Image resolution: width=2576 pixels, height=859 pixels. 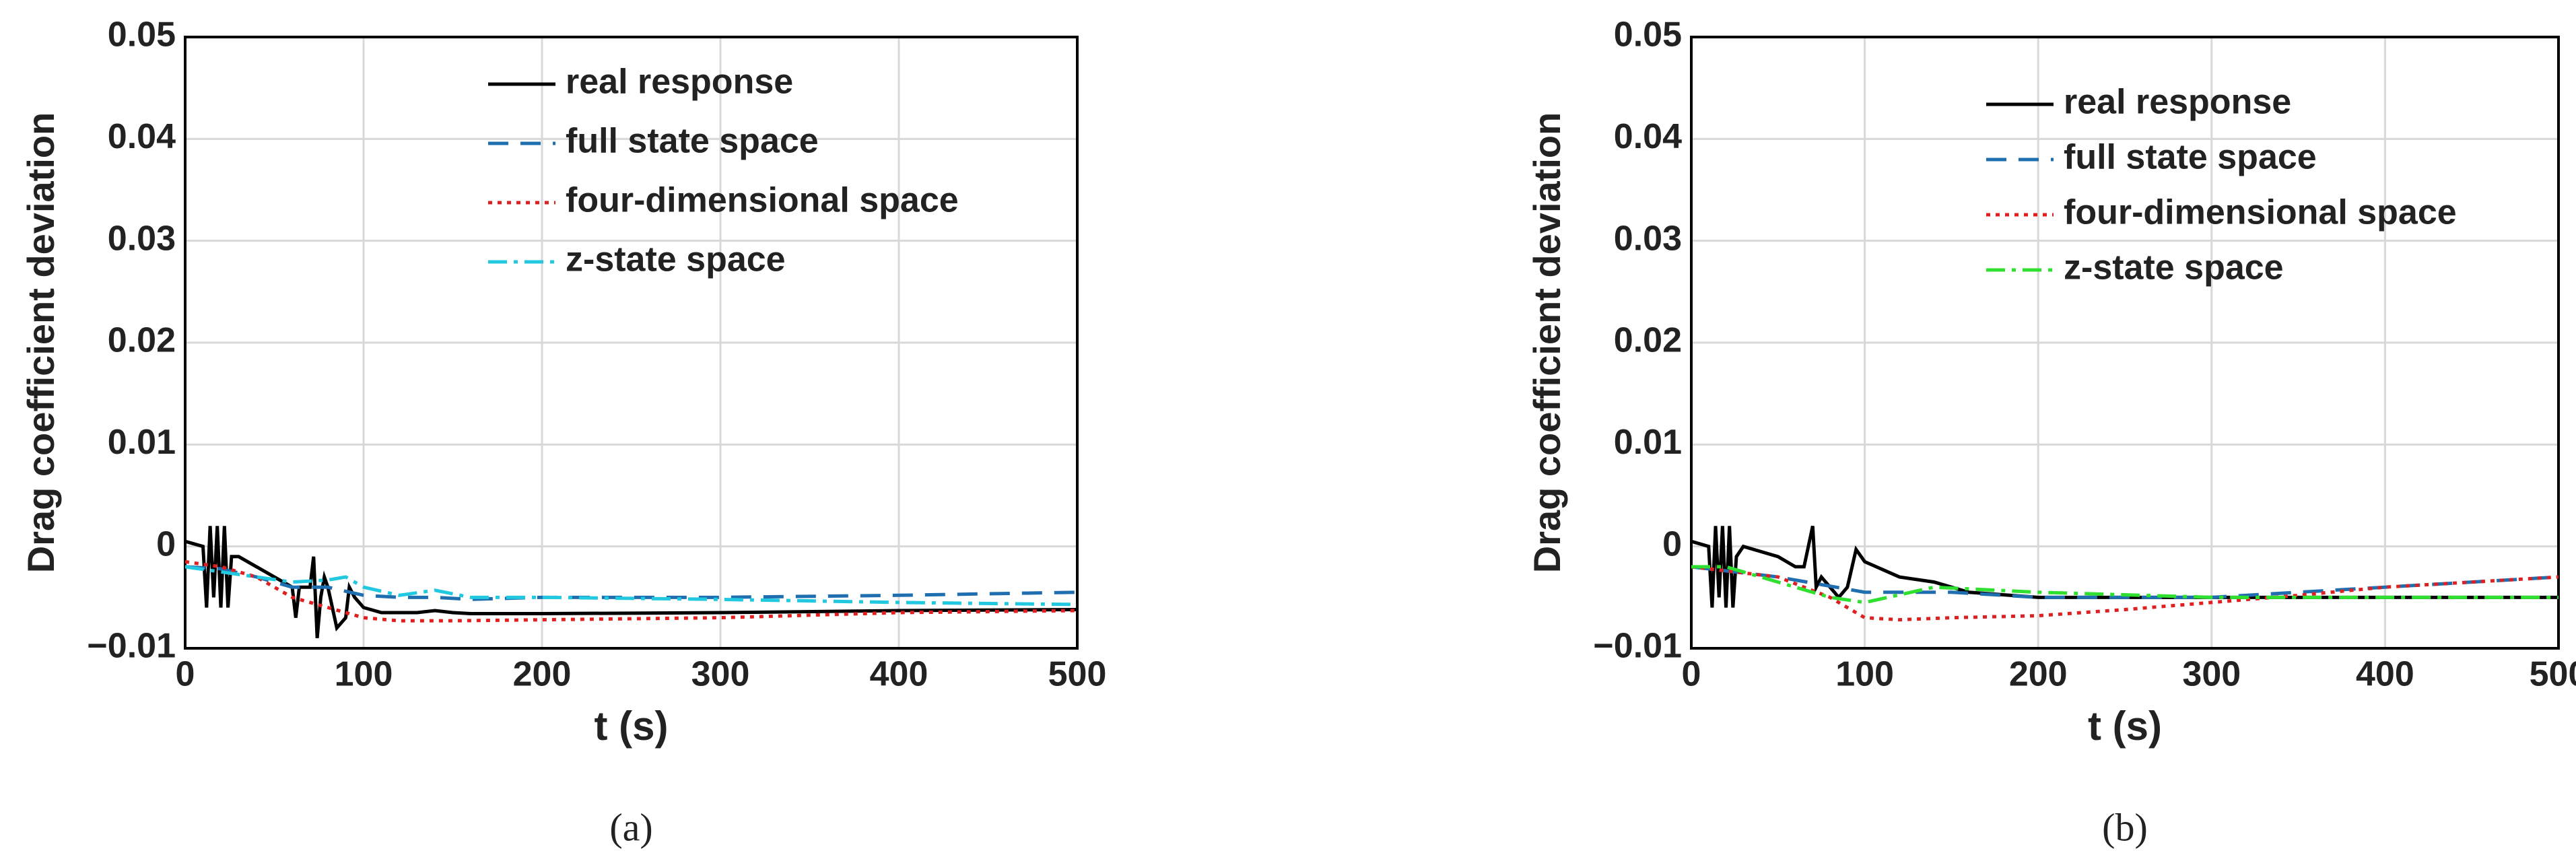 What do you see at coordinates (2125, 827) in the screenshot?
I see `caption: (b)` at bounding box center [2125, 827].